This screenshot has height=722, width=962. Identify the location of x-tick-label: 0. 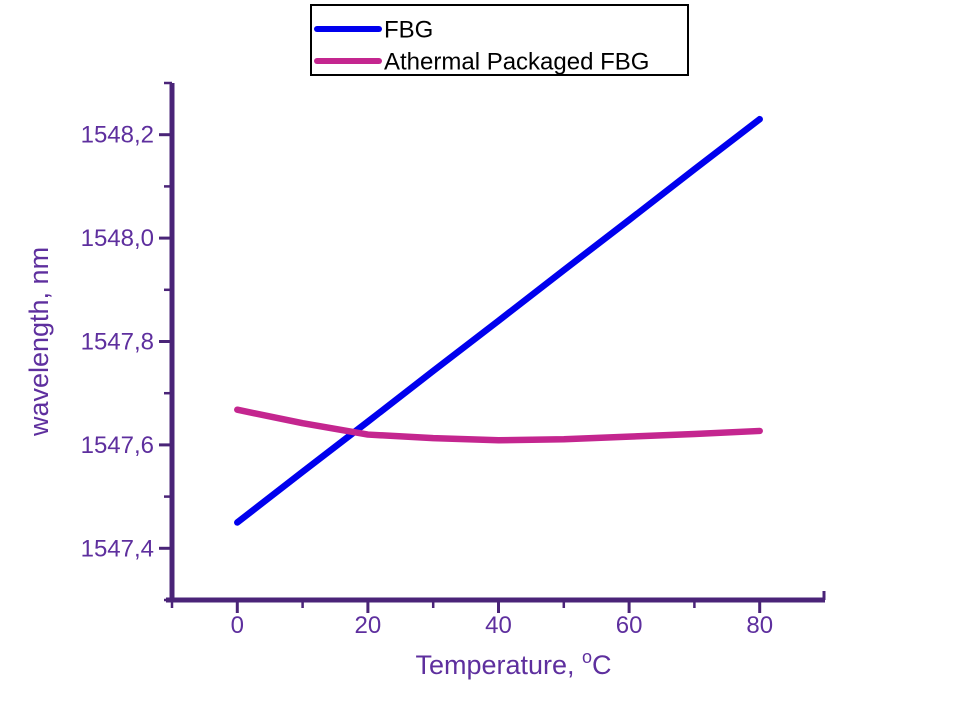
(237, 625).